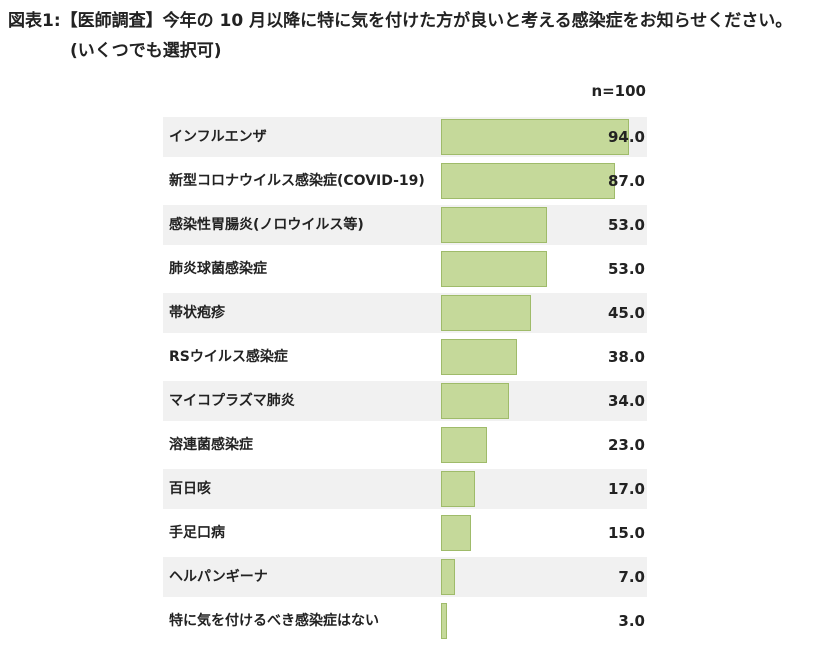 The image size is (840, 660). Describe the element at coordinates (228, 357) in the screenshot. I see `category-label: RSウイルス感染症` at that location.